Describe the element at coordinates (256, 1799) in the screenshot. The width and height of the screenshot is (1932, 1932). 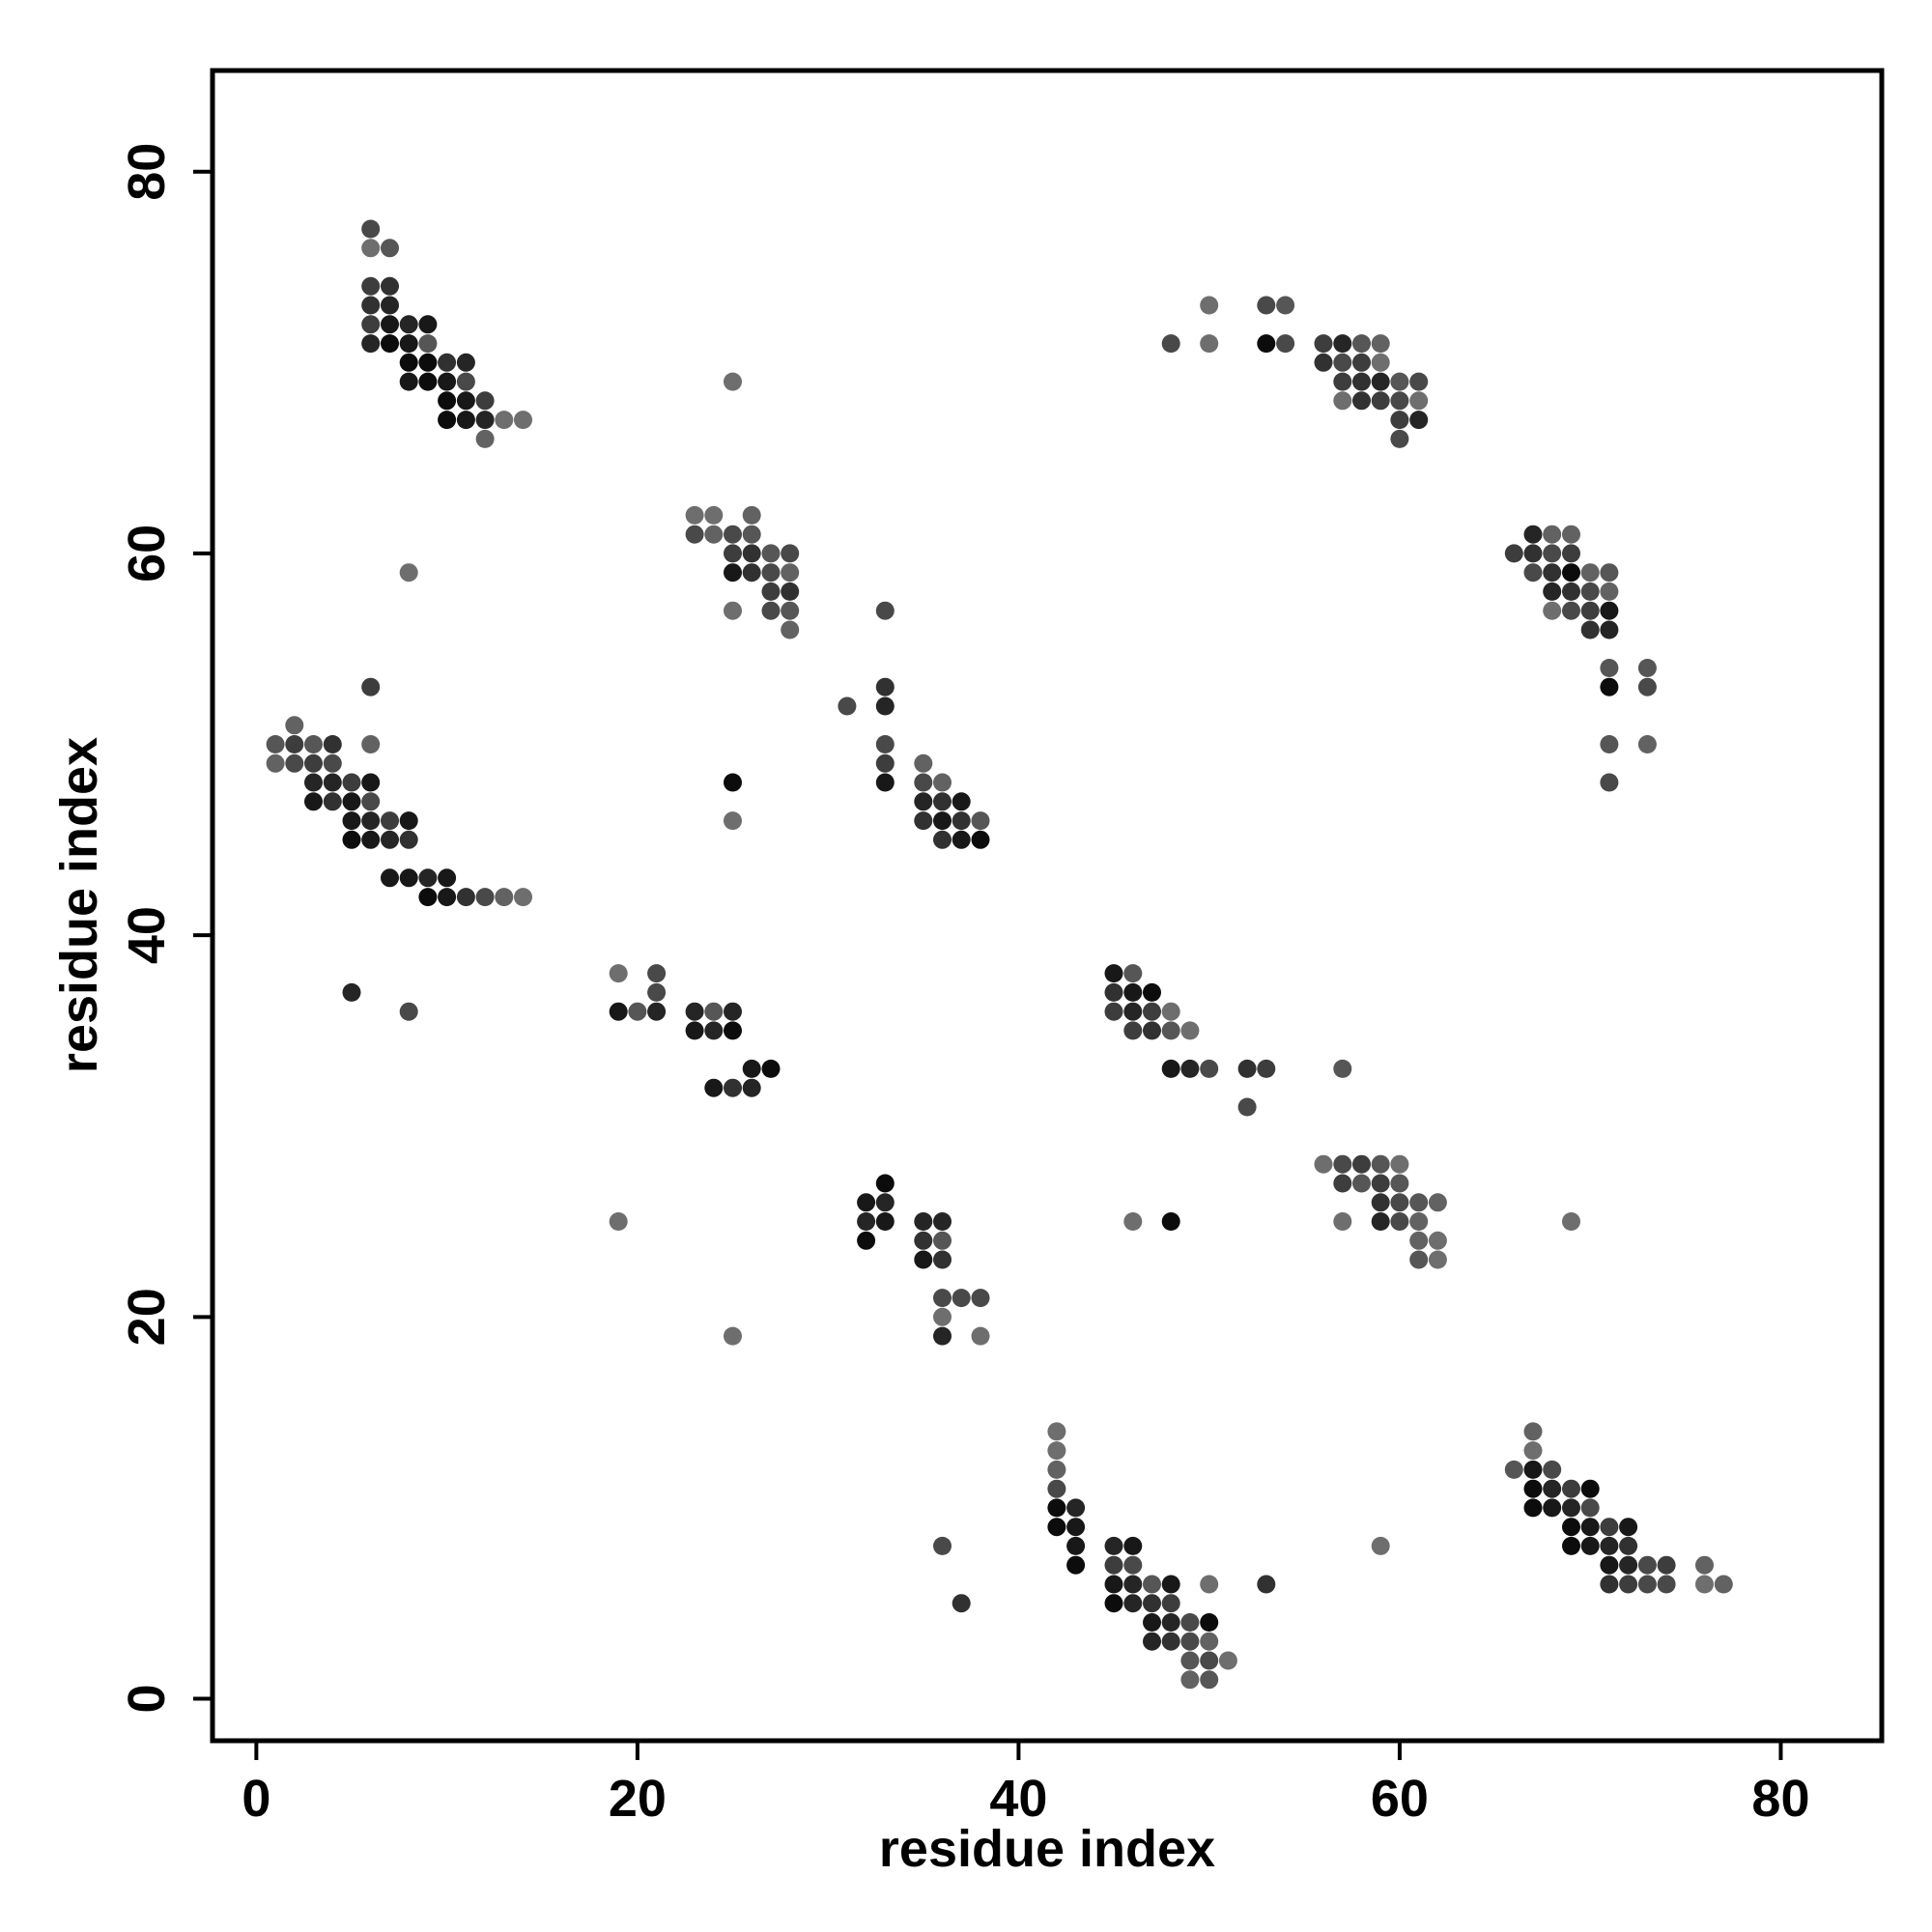
I see `x-tick-label: 0` at that location.